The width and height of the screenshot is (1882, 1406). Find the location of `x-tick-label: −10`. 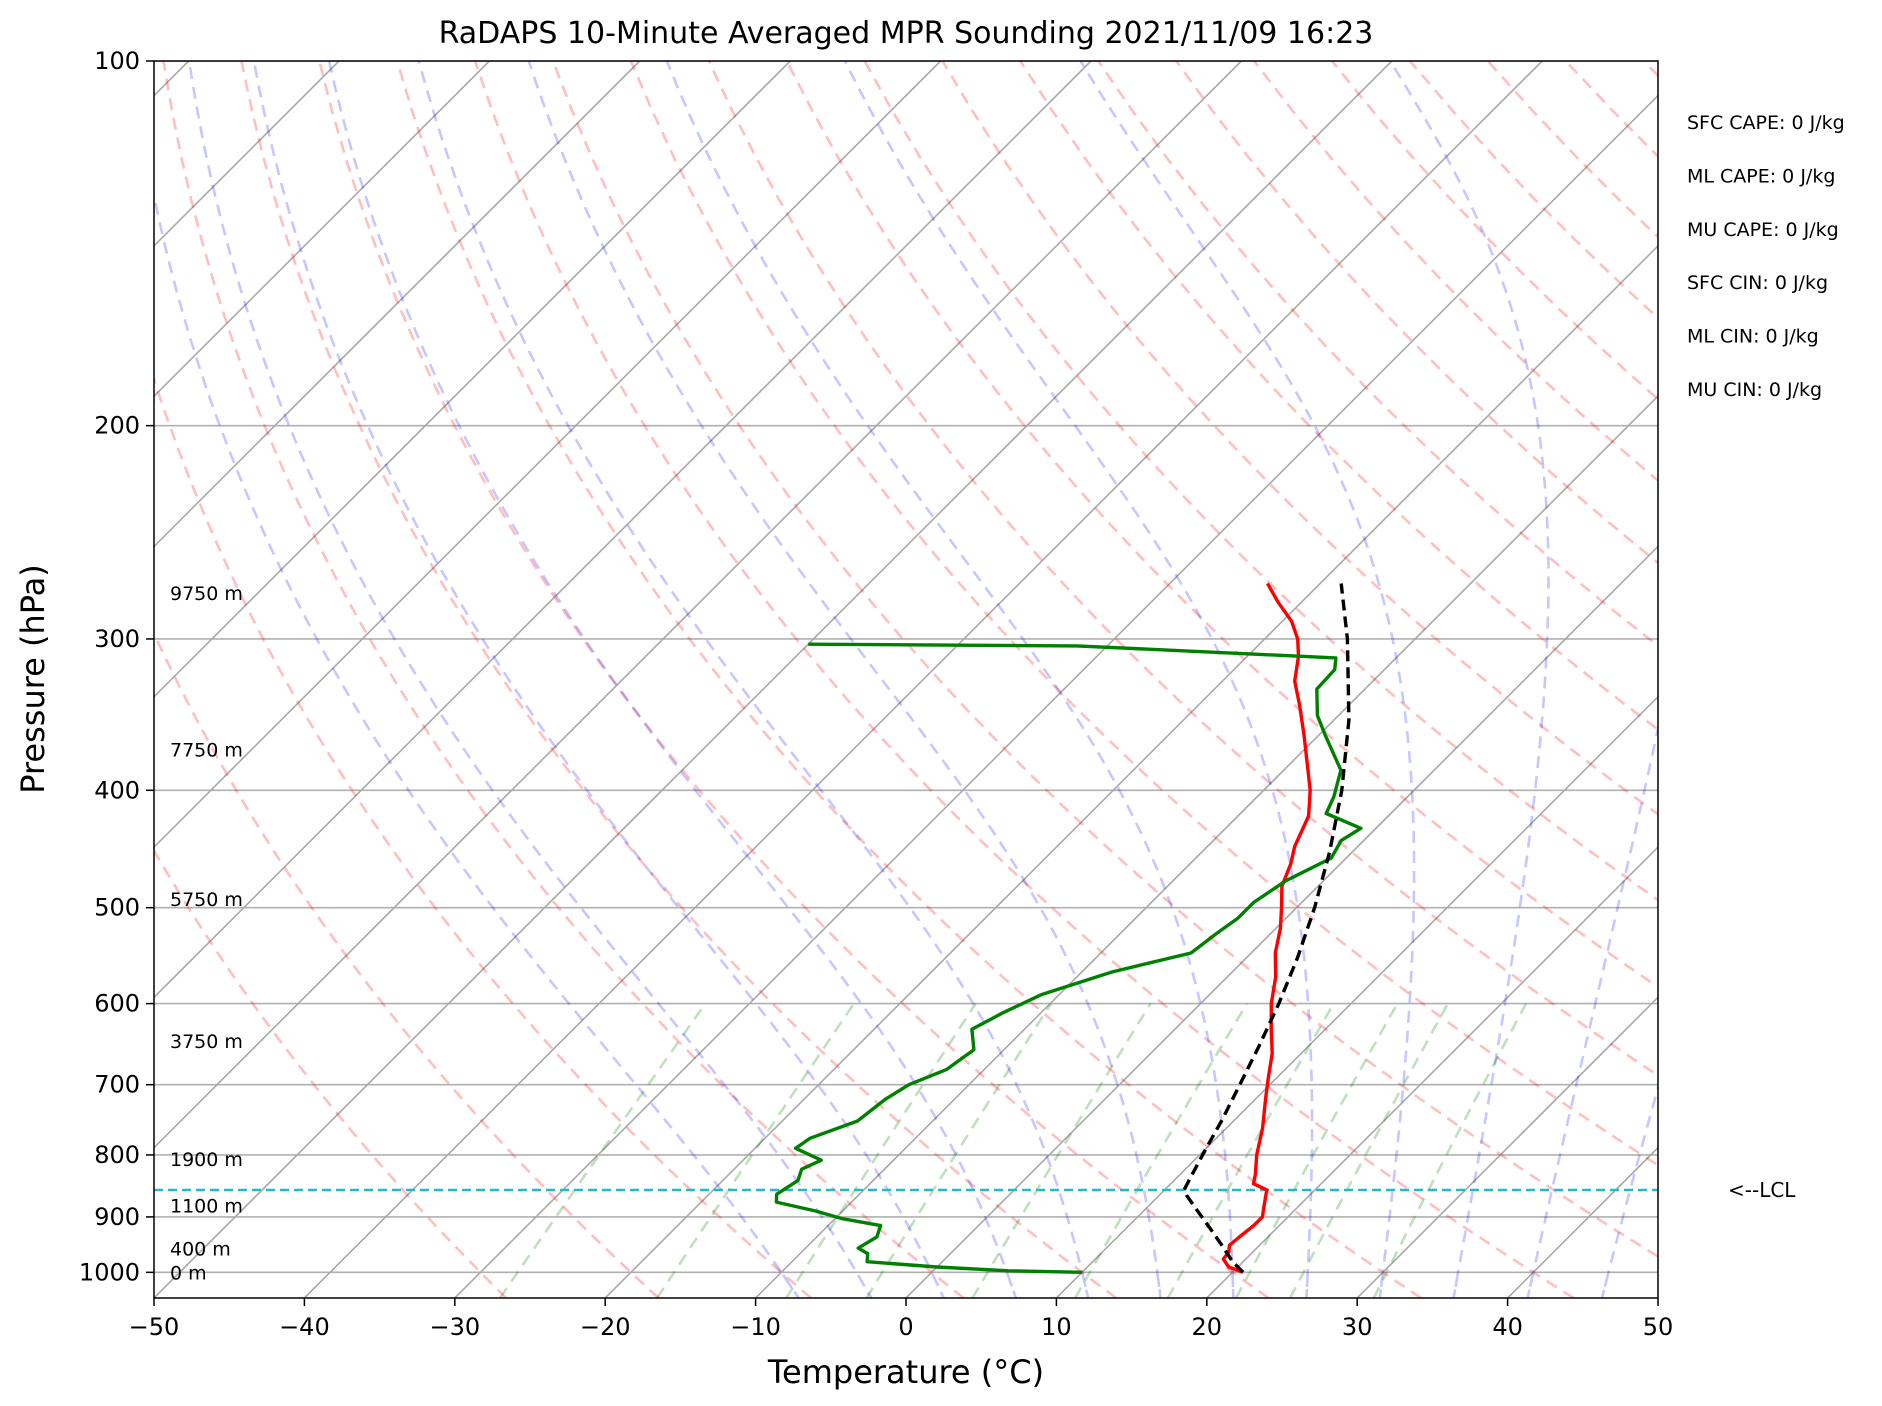

x-tick-label: −10 is located at coordinates (755, 1327).